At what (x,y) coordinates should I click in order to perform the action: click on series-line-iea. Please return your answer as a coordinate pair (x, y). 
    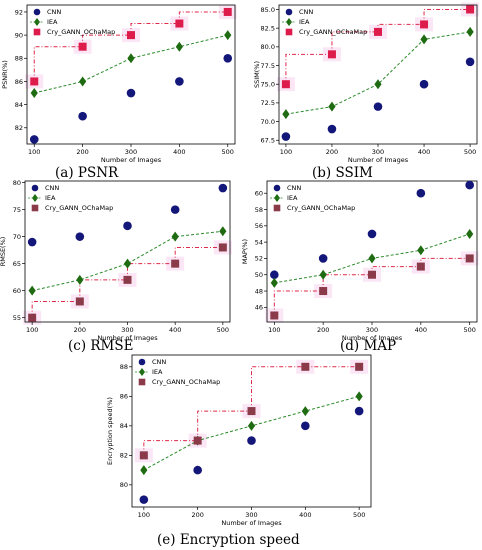
    Looking at the image, I should click on (131, 64).